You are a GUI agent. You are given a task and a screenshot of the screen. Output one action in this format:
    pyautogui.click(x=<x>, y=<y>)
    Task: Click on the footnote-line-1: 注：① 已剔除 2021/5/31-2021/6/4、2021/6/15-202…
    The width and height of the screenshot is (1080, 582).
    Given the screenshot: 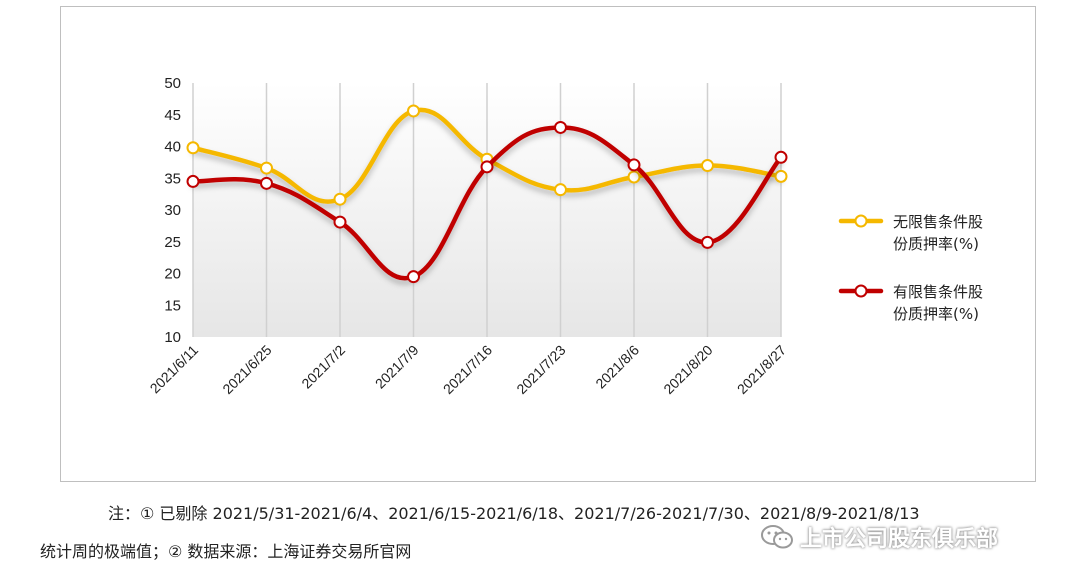 What is the action you would take?
    pyautogui.click(x=514, y=513)
    